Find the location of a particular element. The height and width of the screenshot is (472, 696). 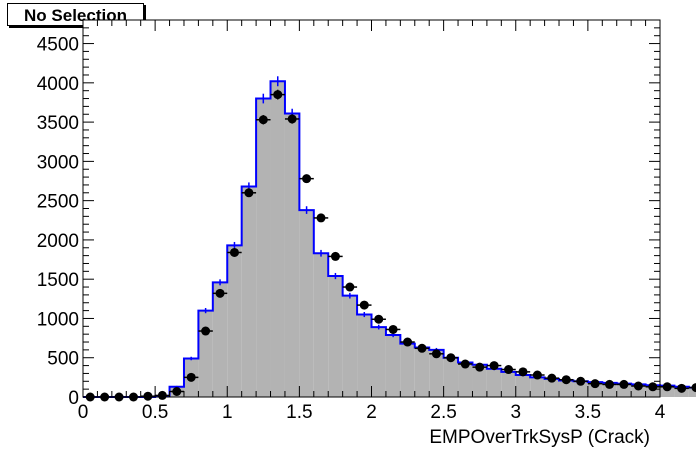

x-tick-label: 0 is located at coordinates (83, 412).